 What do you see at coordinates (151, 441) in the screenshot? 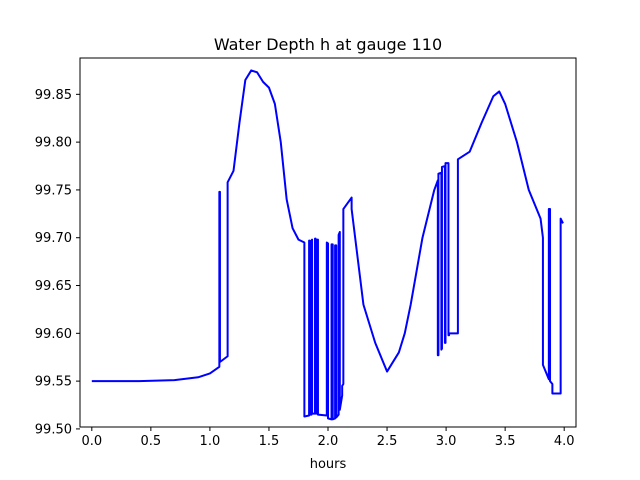
I see `x-tick-label: 0.5` at bounding box center [151, 441].